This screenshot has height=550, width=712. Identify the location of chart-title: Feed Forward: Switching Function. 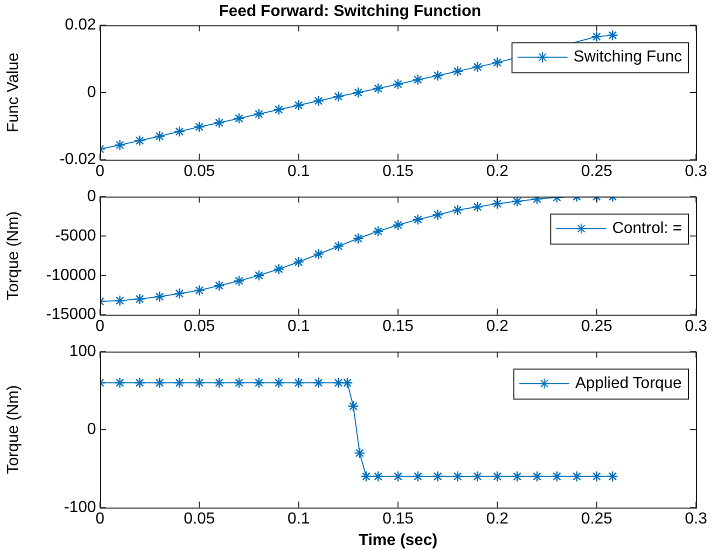
(350, 11).